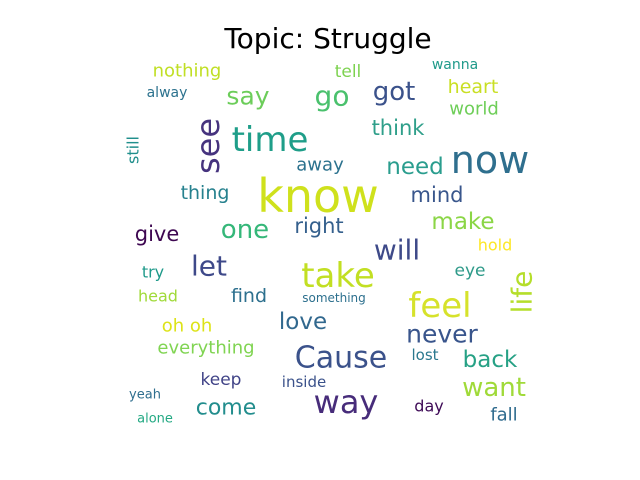 The image size is (640, 480). What do you see at coordinates (318, 196) in the screenshot?
I see `word-know: know` at bounding box center [318, 196].